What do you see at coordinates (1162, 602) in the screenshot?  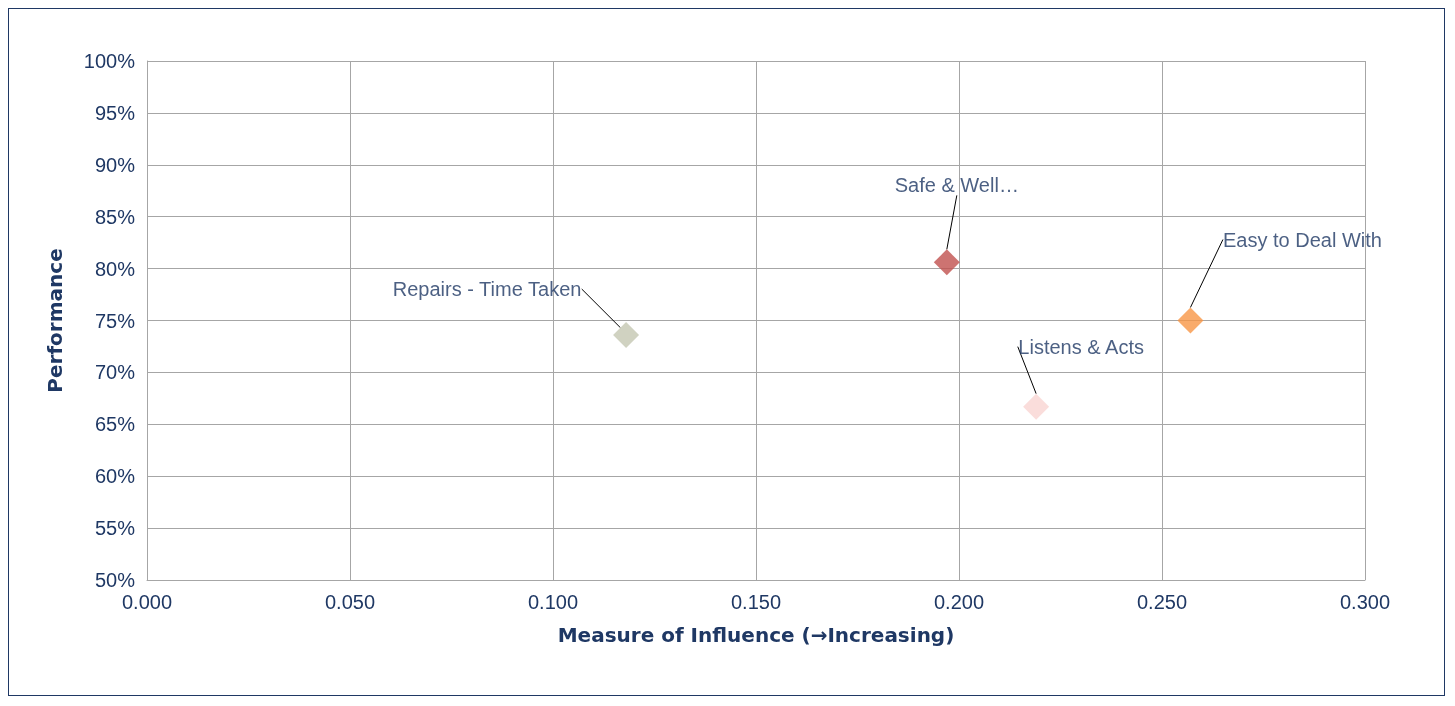 I see `x-tick-label: 0.250` at bounding box center [1162, 602].